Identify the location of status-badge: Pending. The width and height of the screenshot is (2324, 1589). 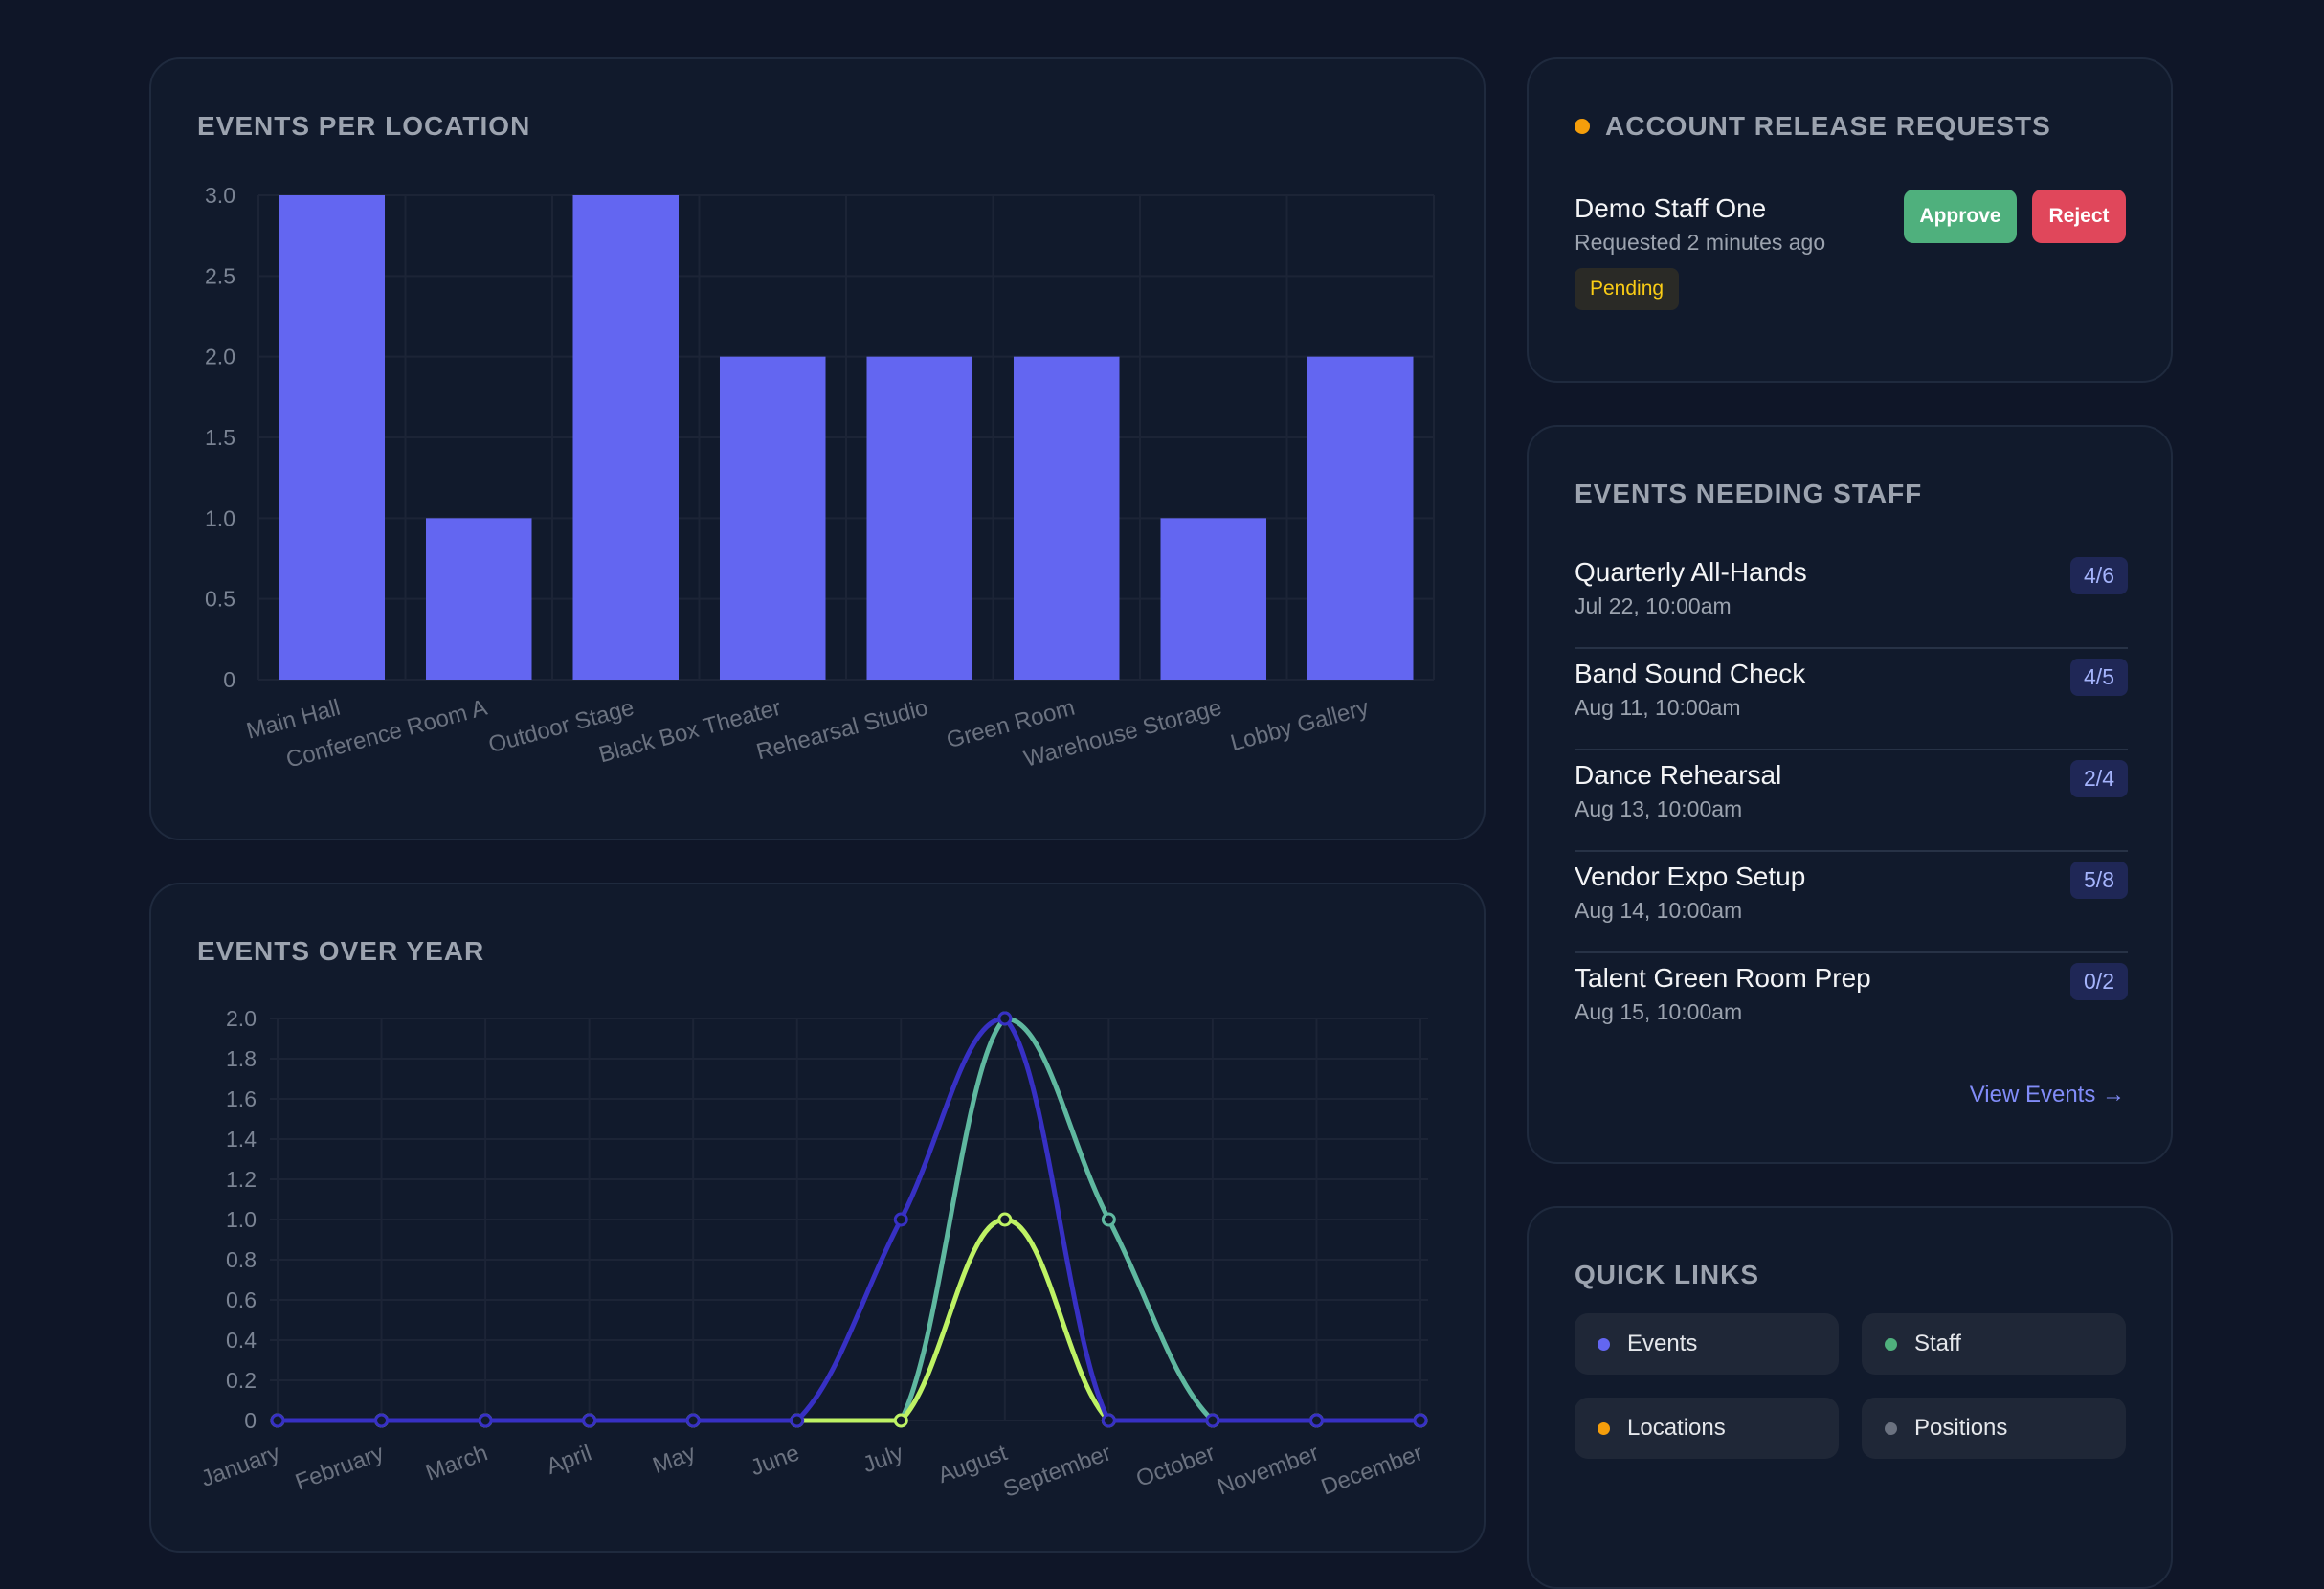
(1627, 289).